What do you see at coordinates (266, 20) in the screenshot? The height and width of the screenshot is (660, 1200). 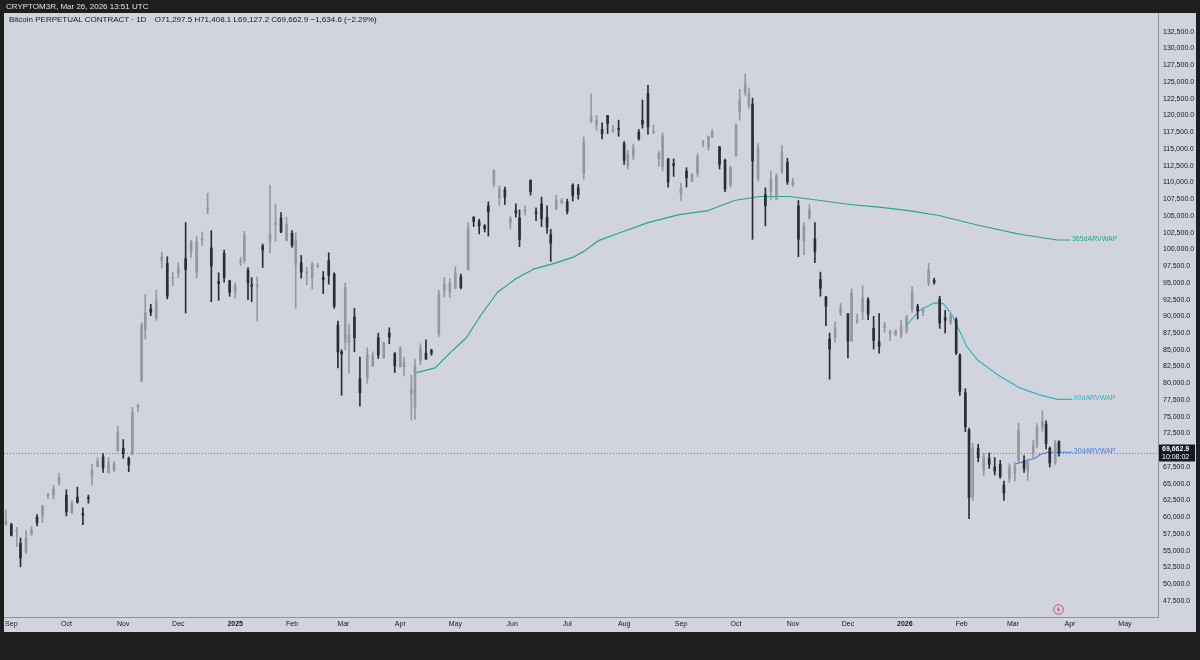 I see `chart-subtitle: O71,297.5 H71,408.1 L69,127.2 C69,662.9 −1,634.6 (−2.29%)` at bounding box center [266, 20].